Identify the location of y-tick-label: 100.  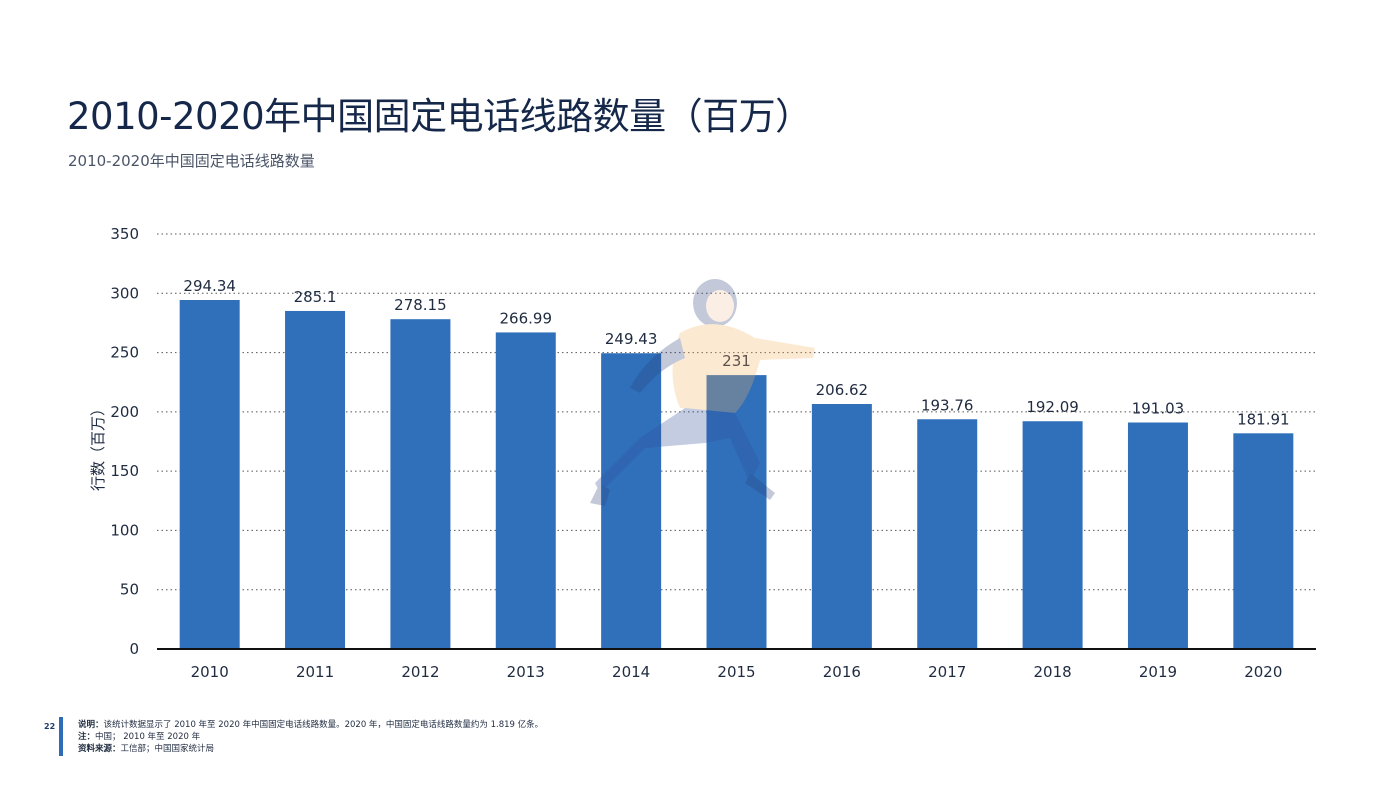
(124, 530).